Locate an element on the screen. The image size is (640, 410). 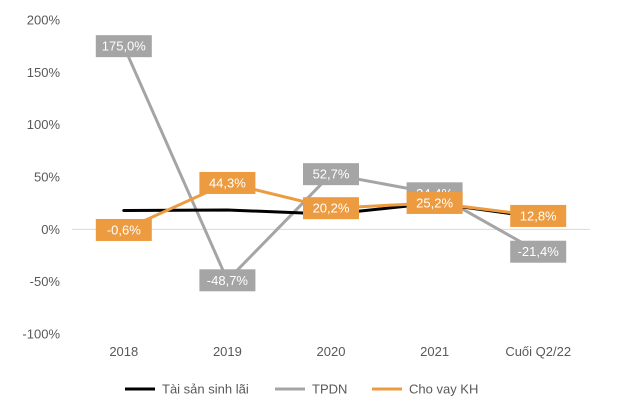
data-label: 12,8% is located at coordinates (538, 215).